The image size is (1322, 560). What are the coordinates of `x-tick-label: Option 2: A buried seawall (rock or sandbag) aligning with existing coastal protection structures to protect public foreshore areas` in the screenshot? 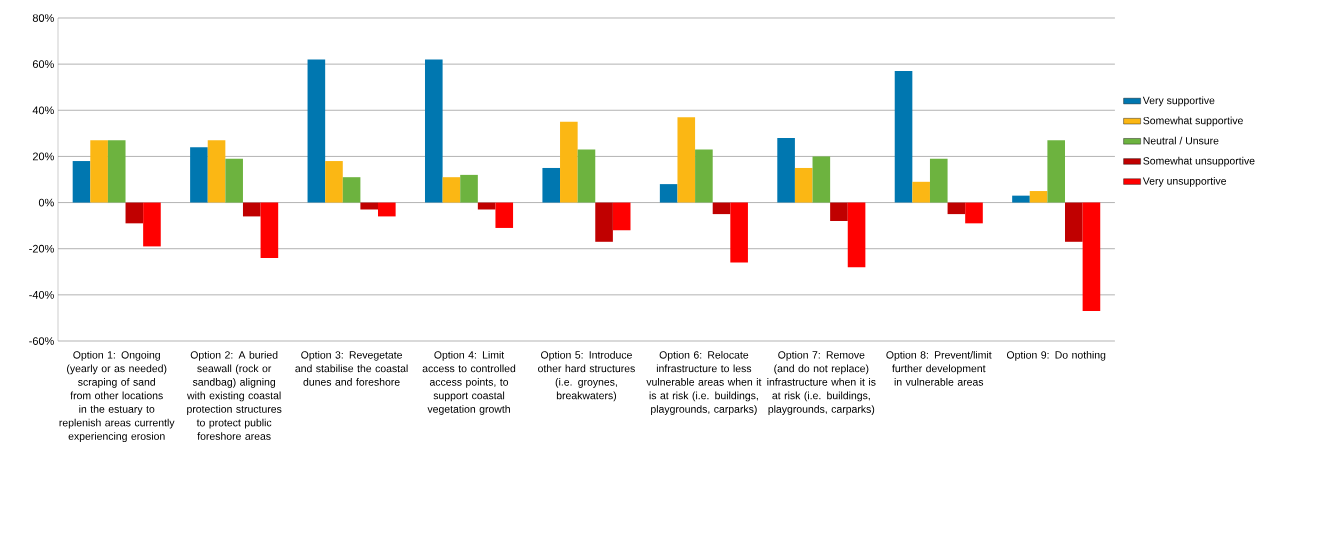 It's located at (234, 395).